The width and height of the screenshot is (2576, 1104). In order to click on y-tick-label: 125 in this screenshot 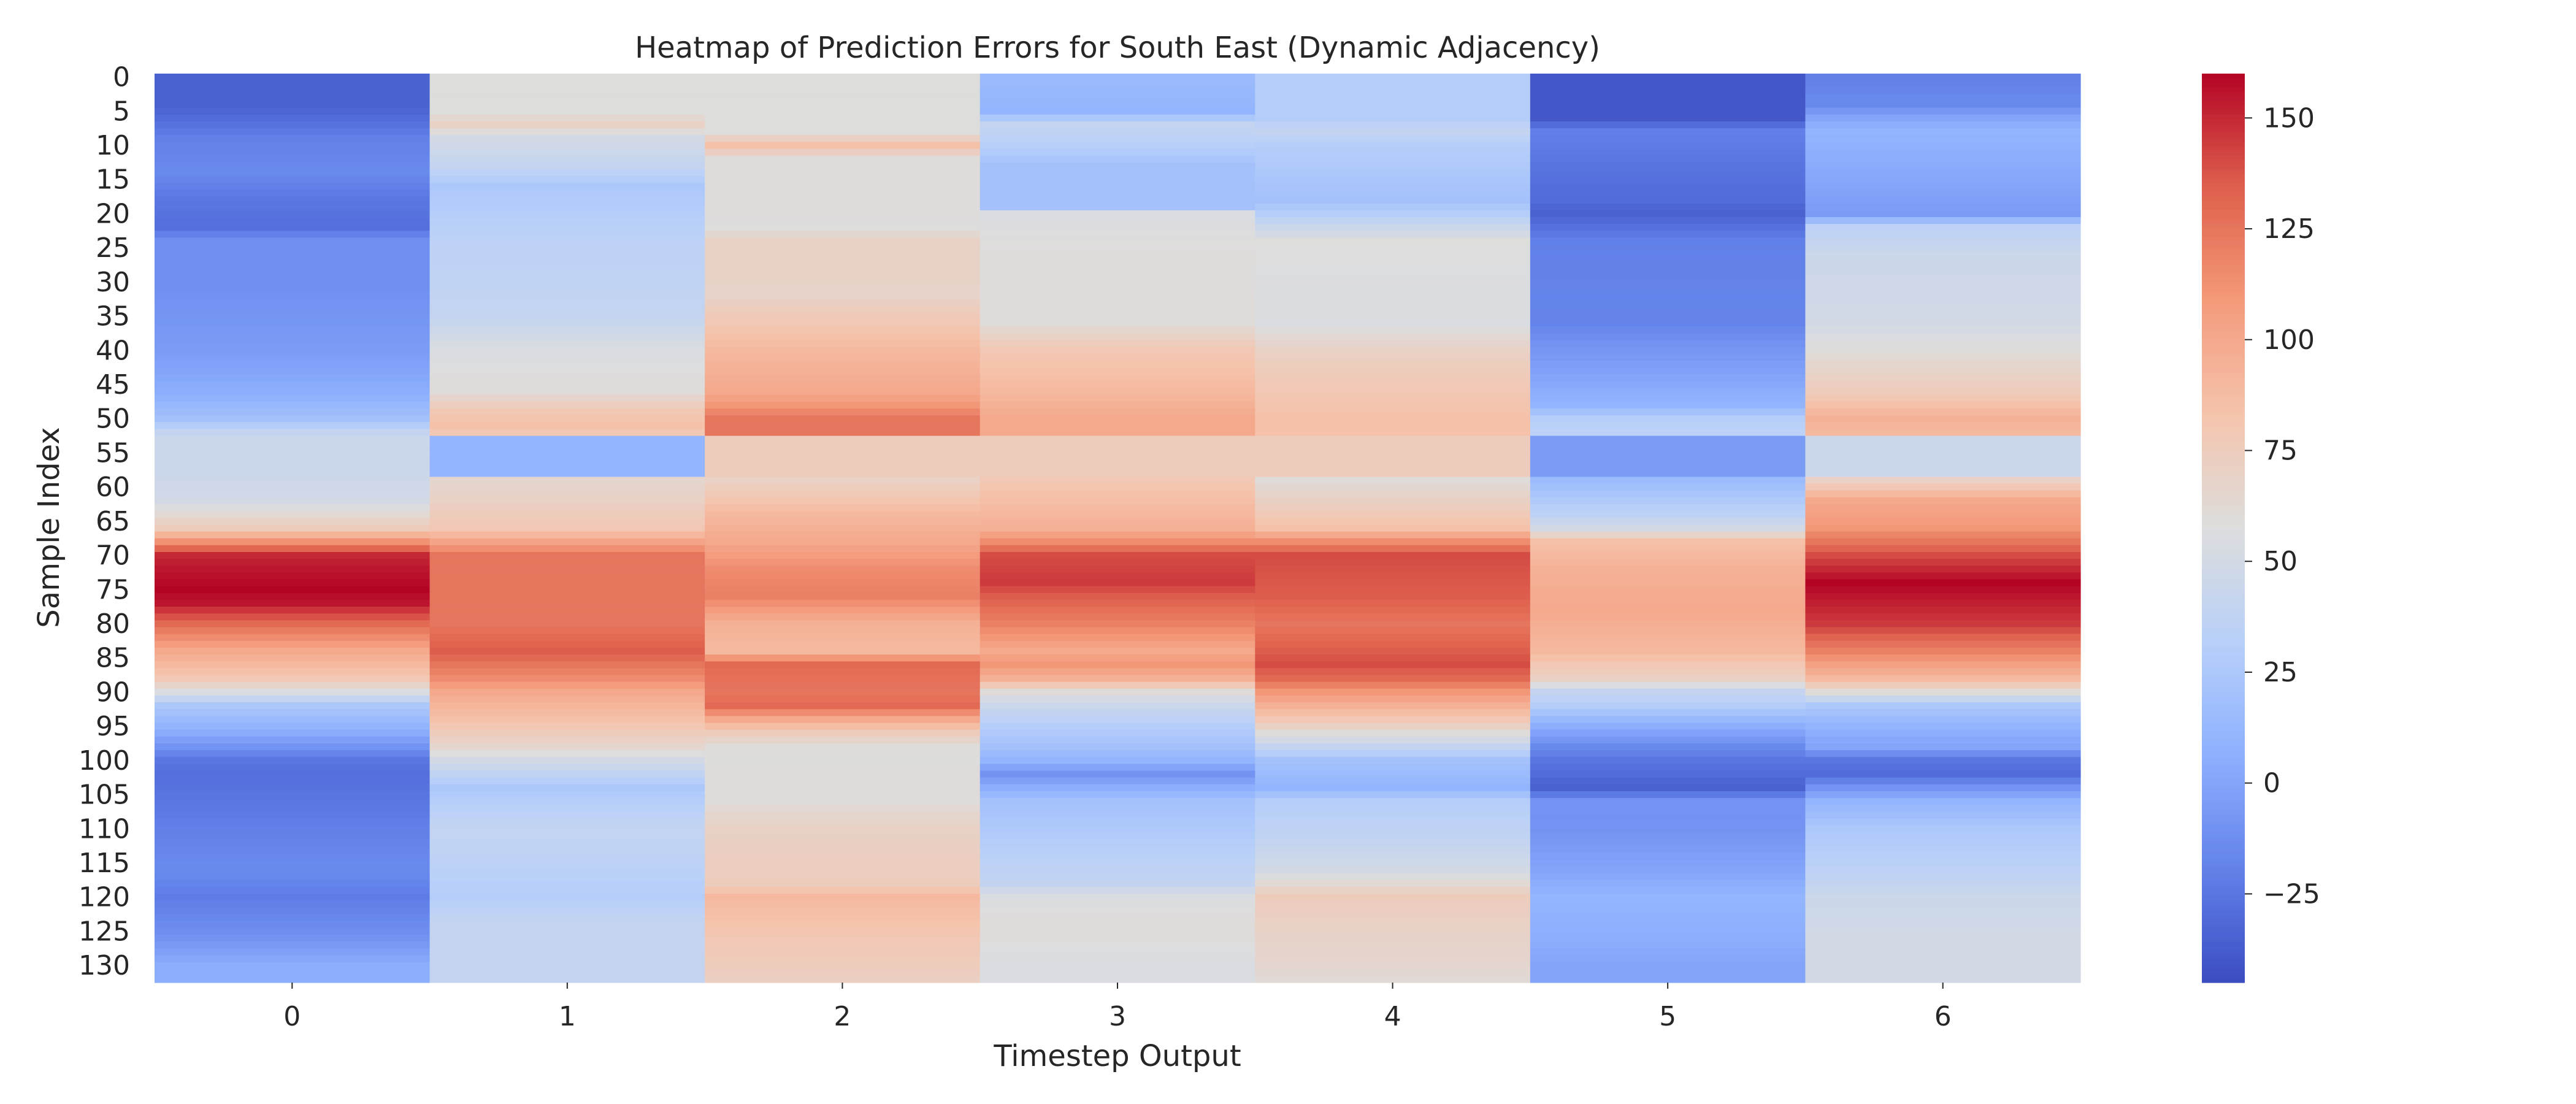, I will do `click(104, 931)`.